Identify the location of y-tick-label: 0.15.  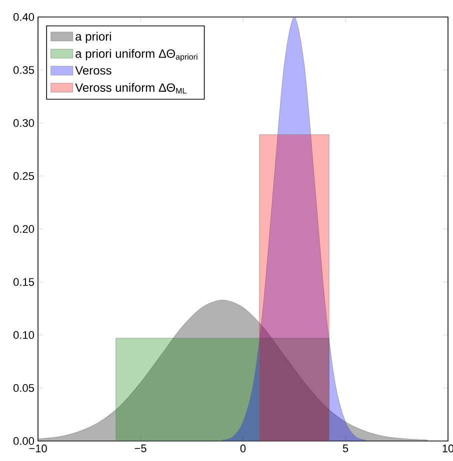
(23, 282).